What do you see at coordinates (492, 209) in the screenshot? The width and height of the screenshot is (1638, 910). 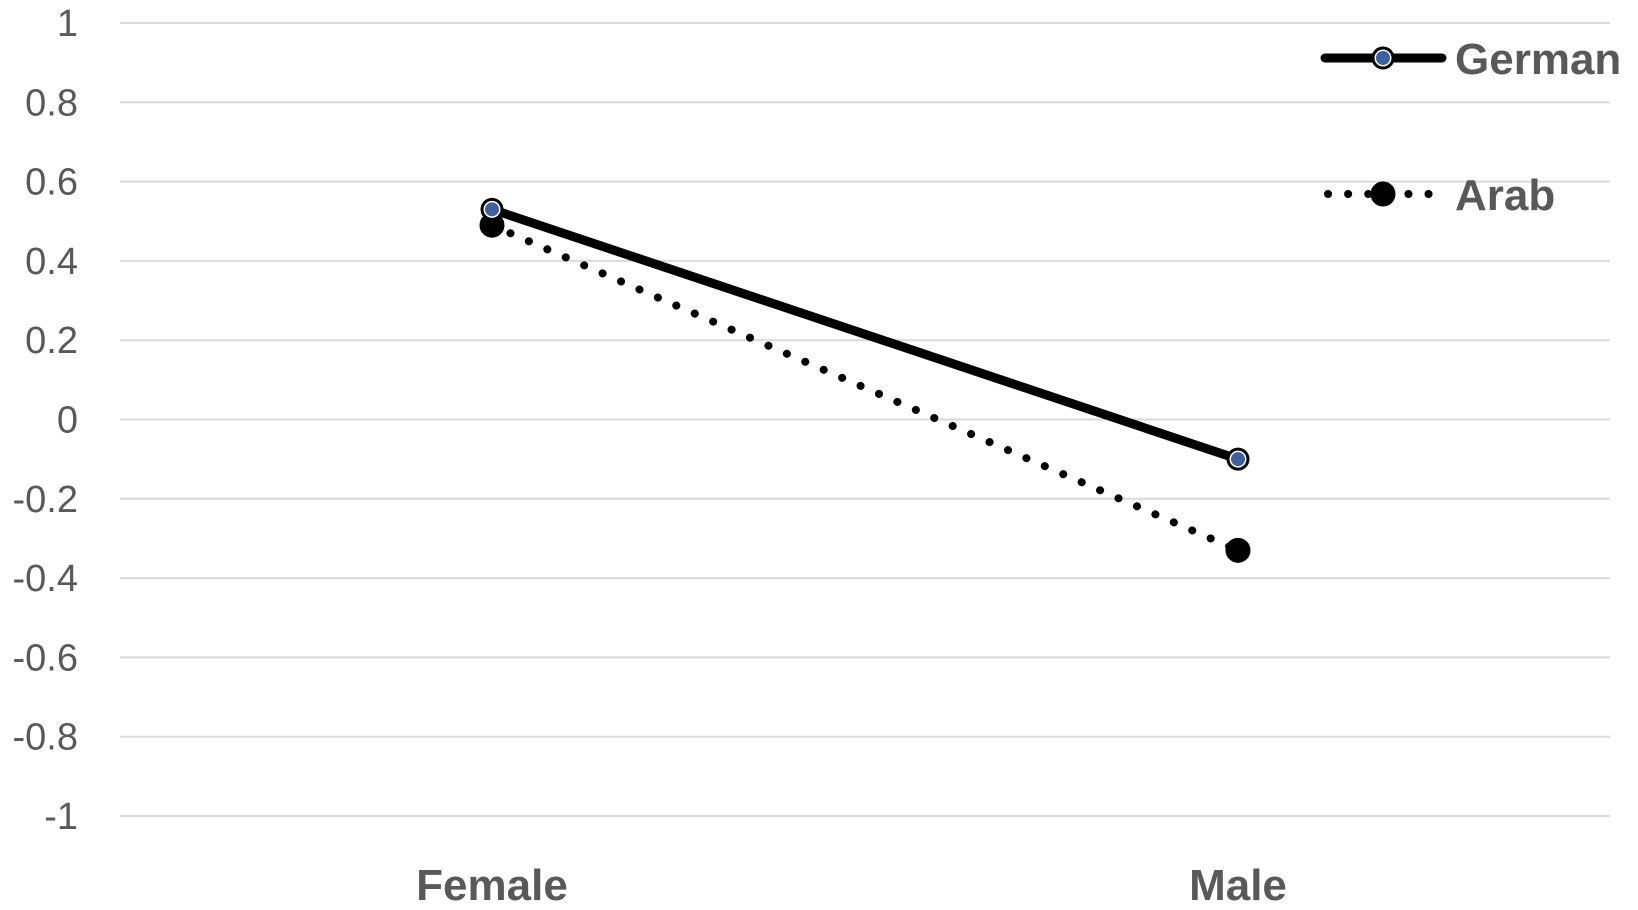 I see `marker-core-german-female` at bounding box center [492, 209].